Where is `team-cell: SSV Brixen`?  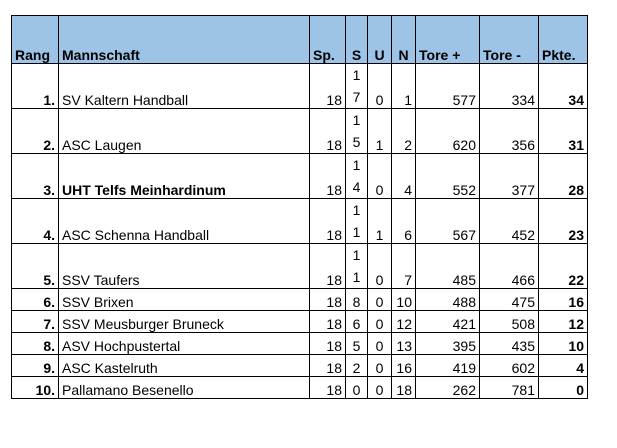
team-cell: SSV Brixen is located at coordinates (184, 299).